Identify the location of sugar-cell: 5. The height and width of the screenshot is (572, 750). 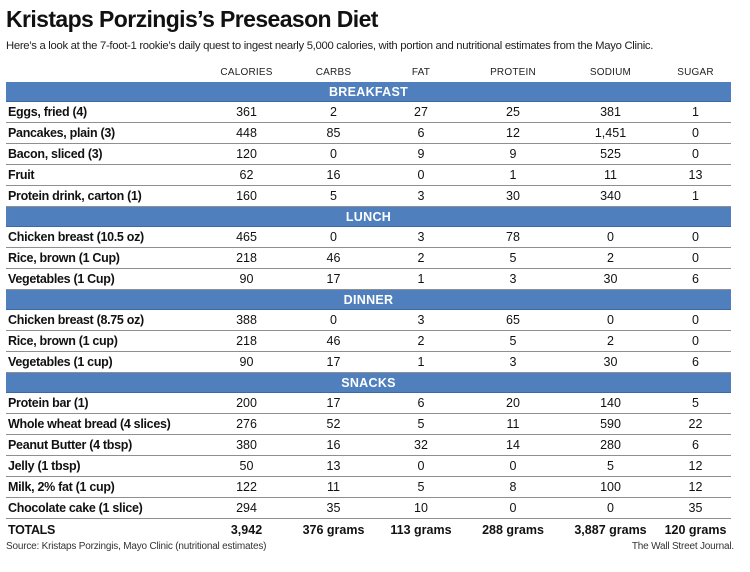
(695, 403).